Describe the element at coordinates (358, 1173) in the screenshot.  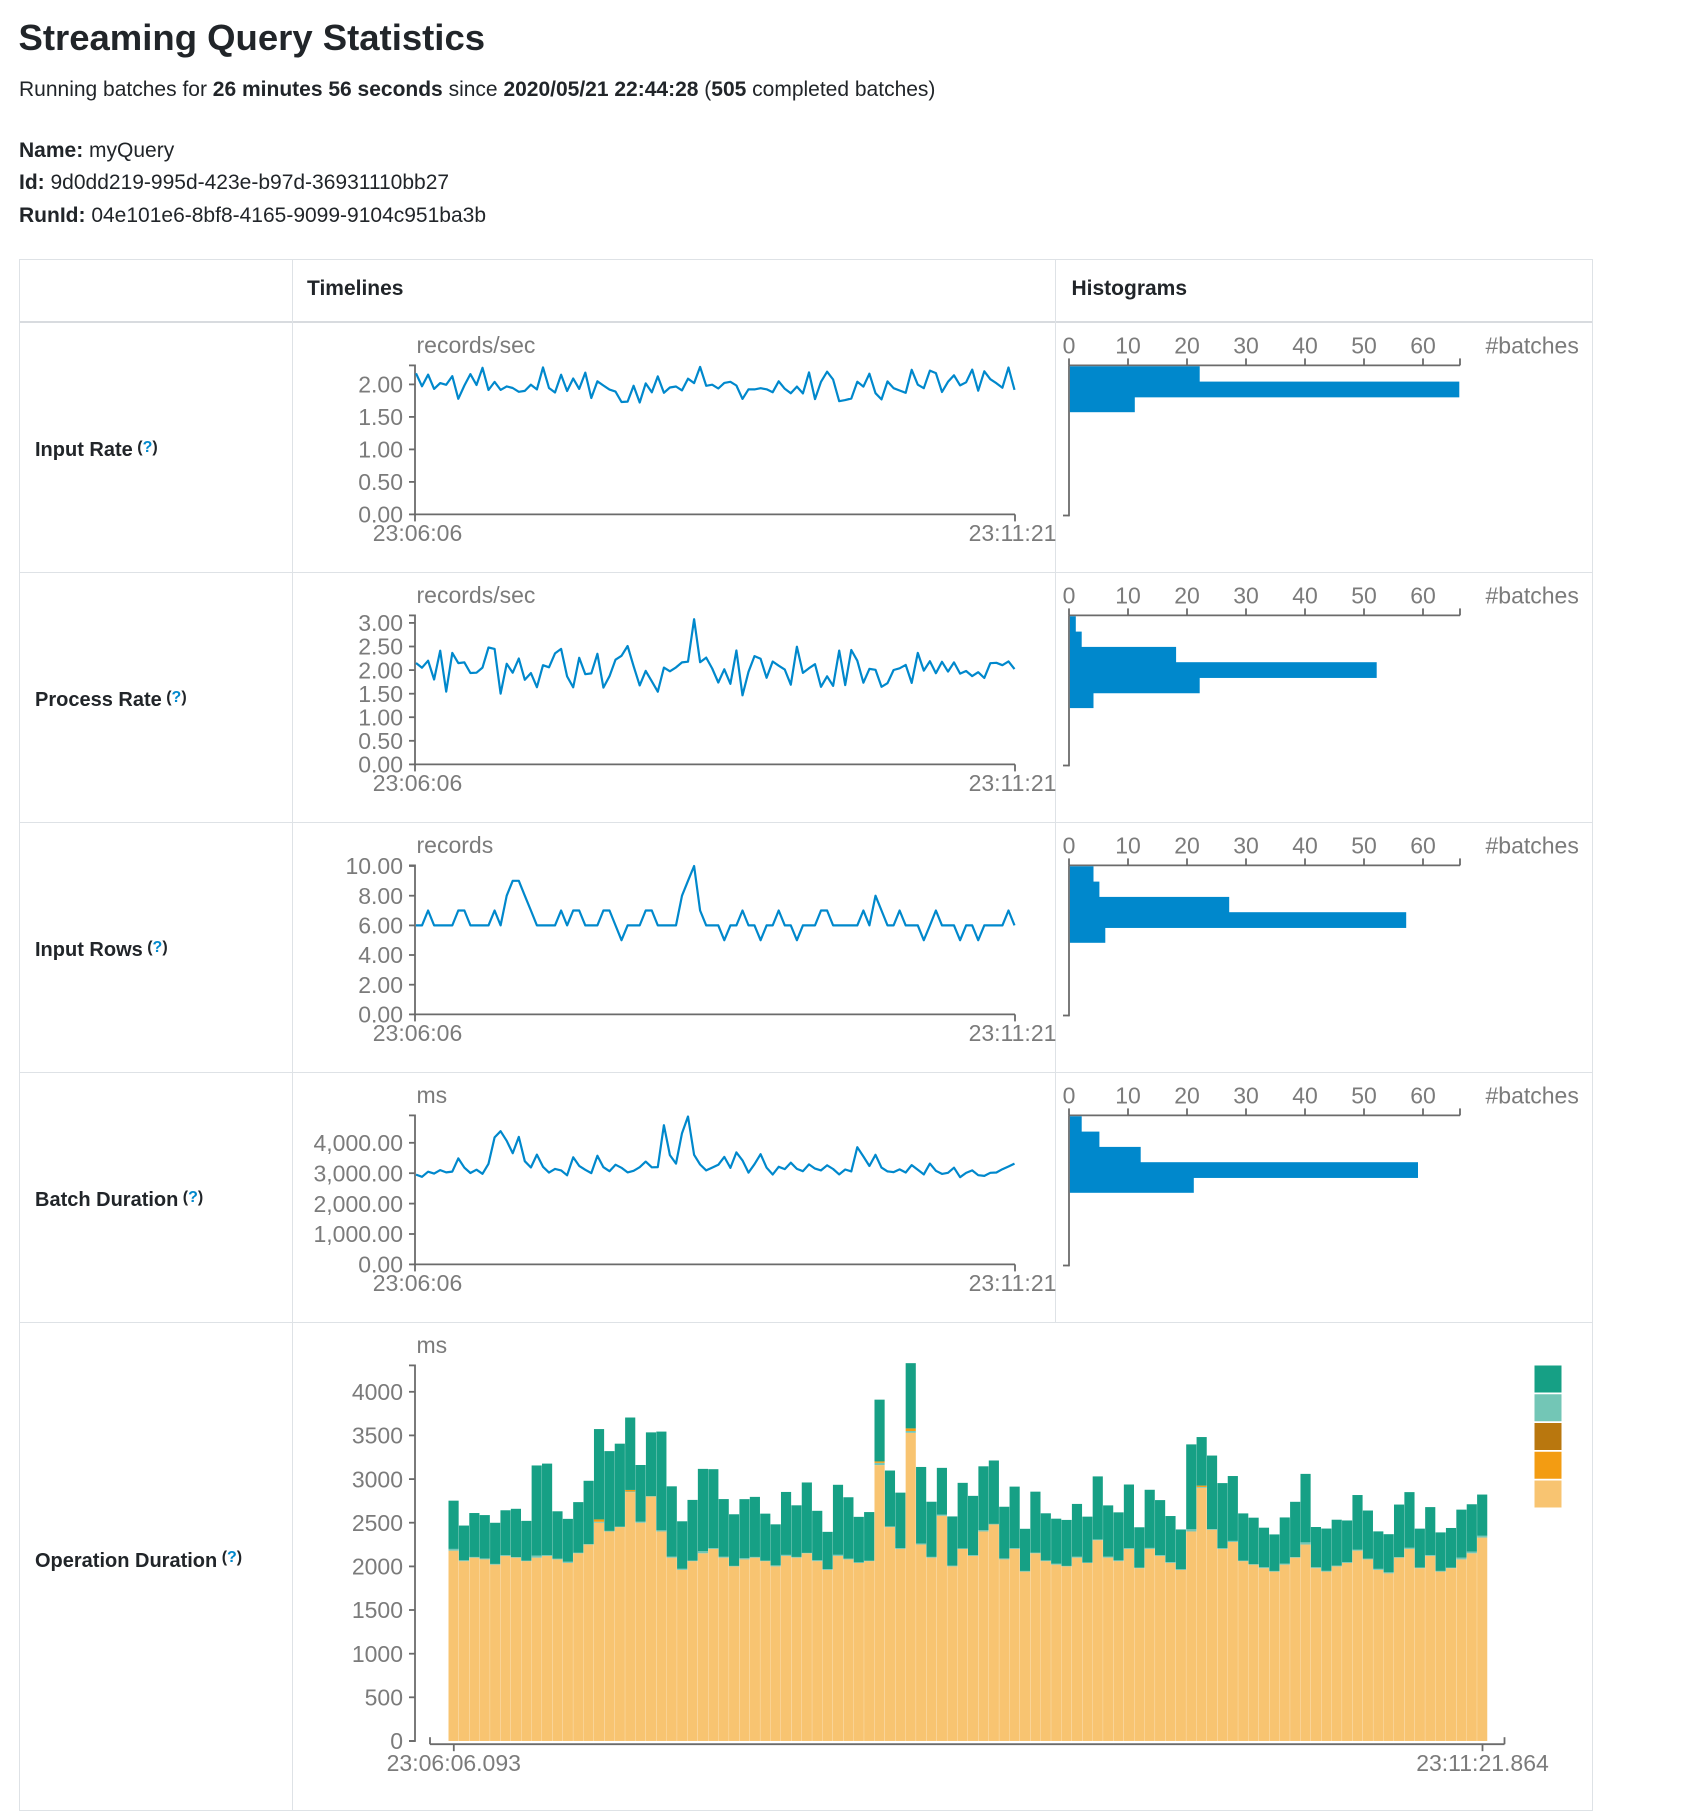
I see `svg-text: 3,000.00` at that location.